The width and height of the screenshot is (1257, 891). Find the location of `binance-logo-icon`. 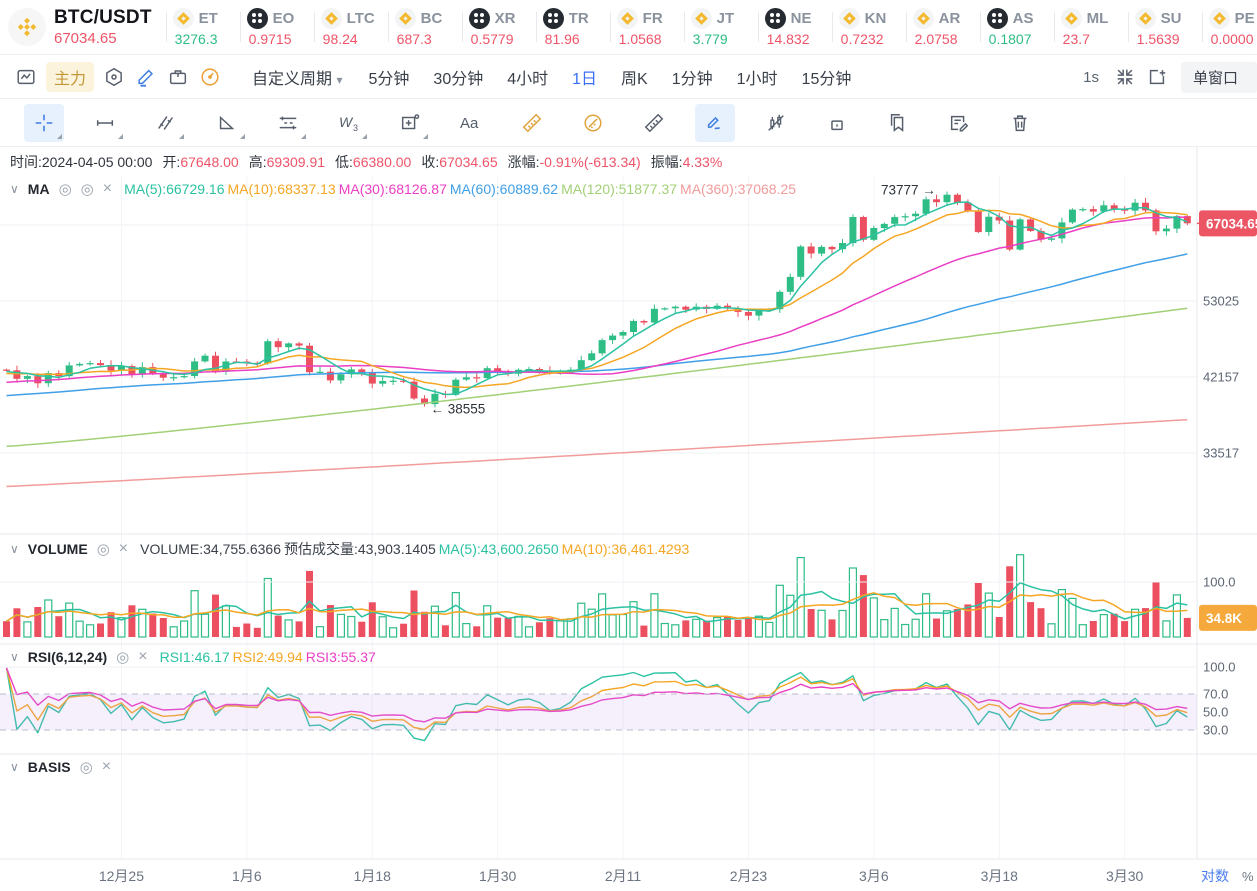

binance-logo-icon is located at coordinates (27, 27).